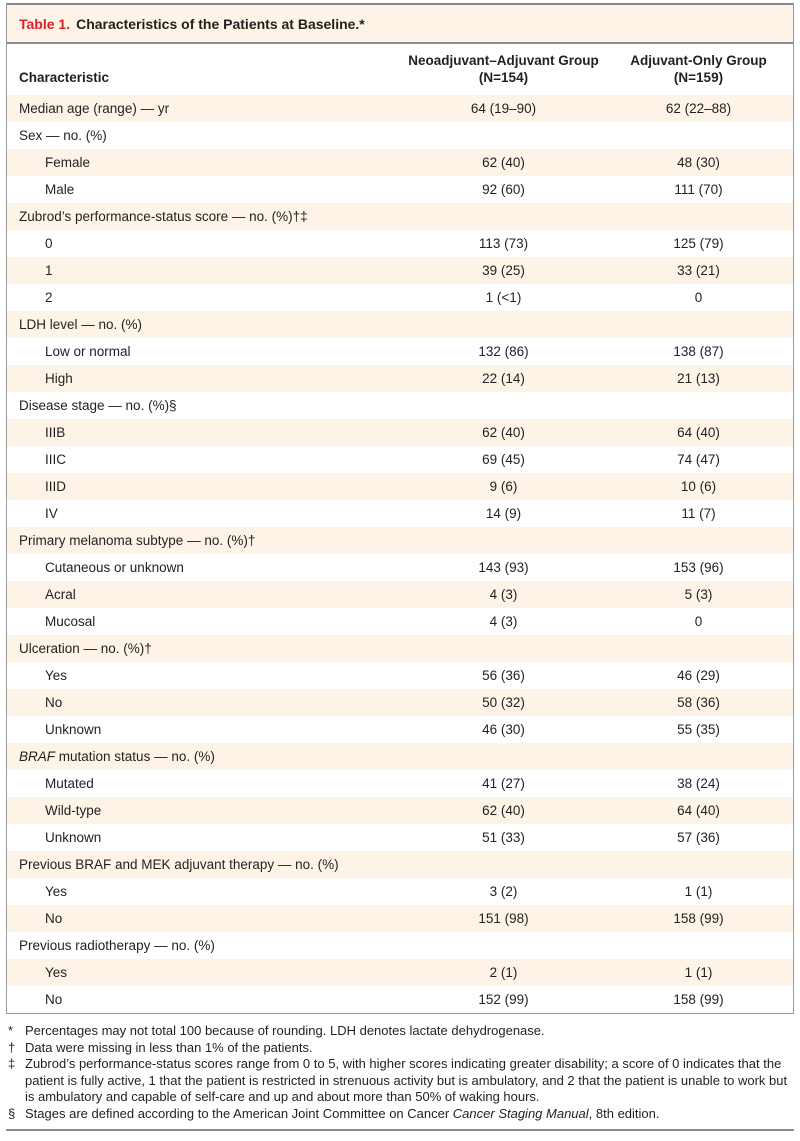  Describe the element at coordinates (698, 567) in the screenshot. I see `value-adjuvant-only: 153 (96)` at that location.